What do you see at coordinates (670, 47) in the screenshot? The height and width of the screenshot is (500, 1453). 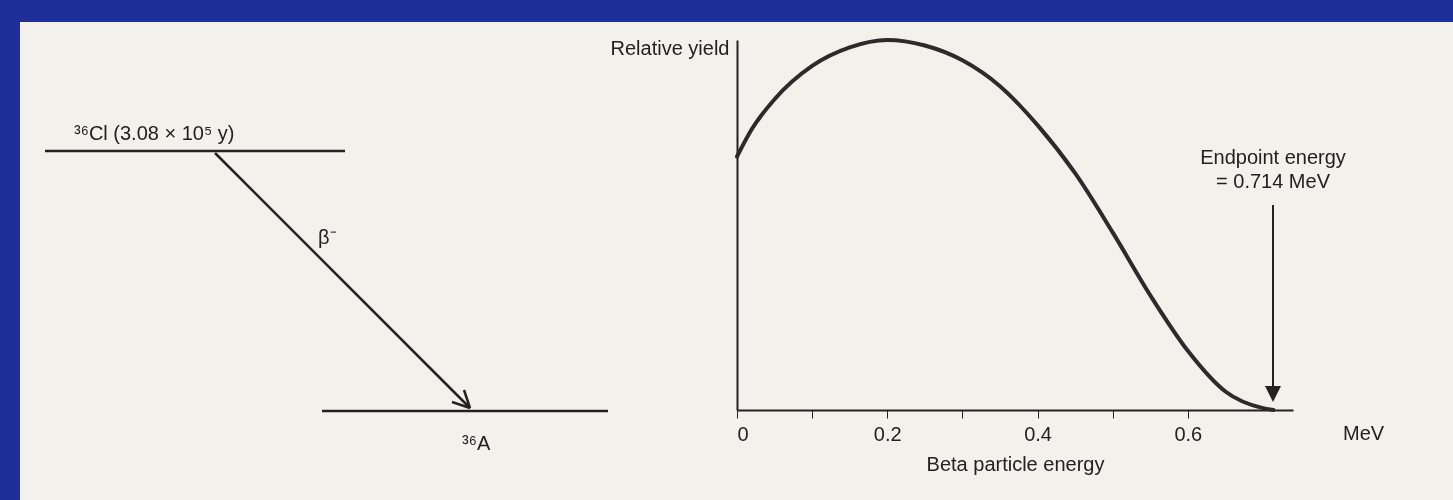 I see `y-axis-title: Relative yield` at bounding box center [670, 47].